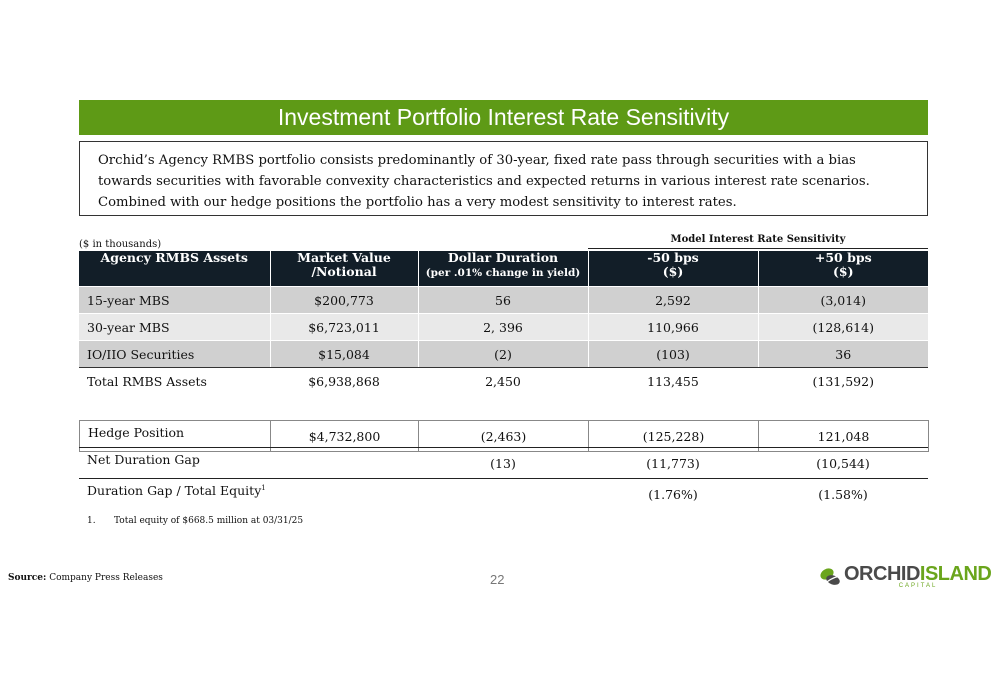 This screenshot has width=1000, height=685. I want to click on leaf-logo-icon, so click(830, 577).